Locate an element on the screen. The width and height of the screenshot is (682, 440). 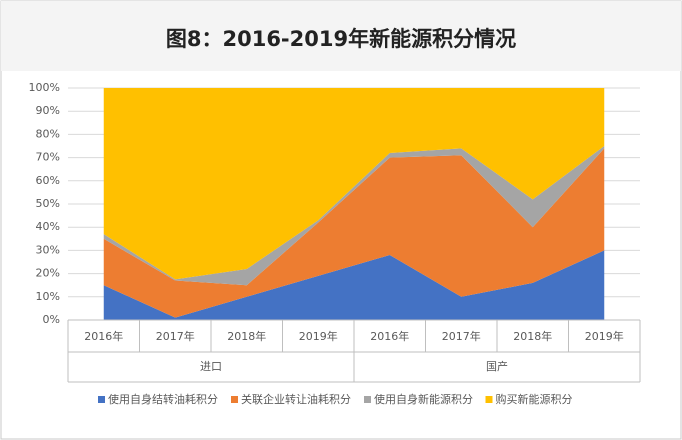
y-tick-label: 70% is located at coordinates (48, 157).